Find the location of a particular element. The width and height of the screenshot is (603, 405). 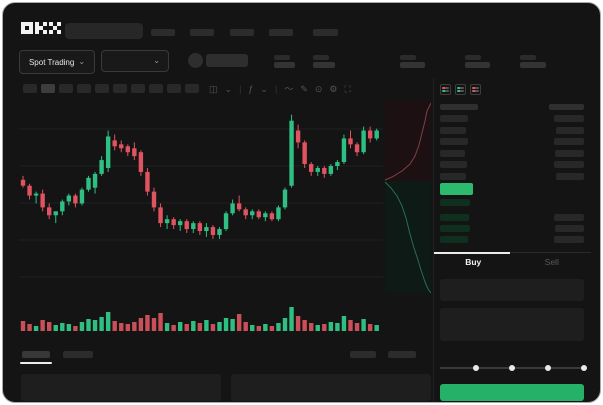

orders-tab-secondary is located at coordinates (78, 354).